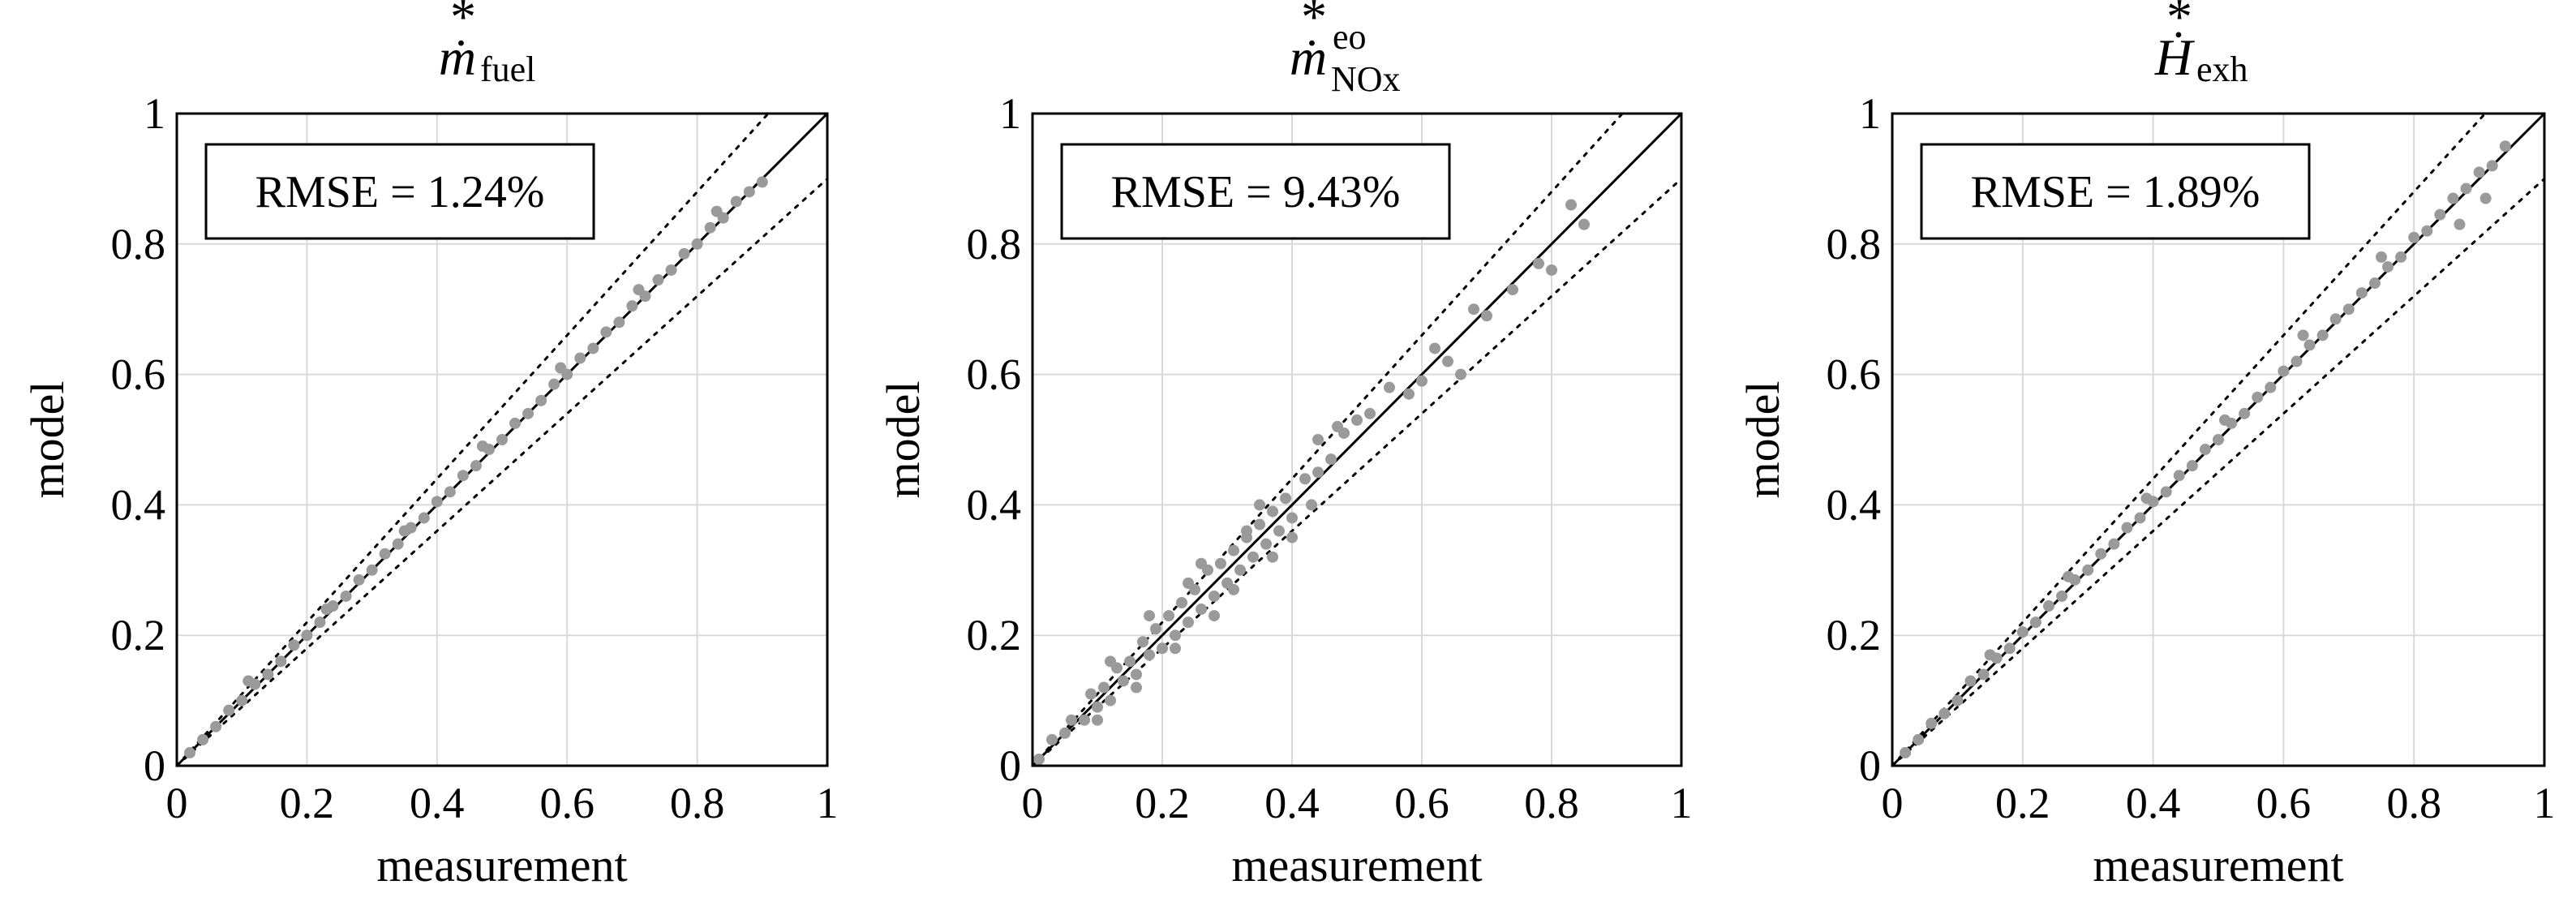 This screenshot has height=915, width=2576. What do you see at coordinates (508, 69) in the screenshot?
I see `title-subscript: fuel` at bounding box center [508, 69].